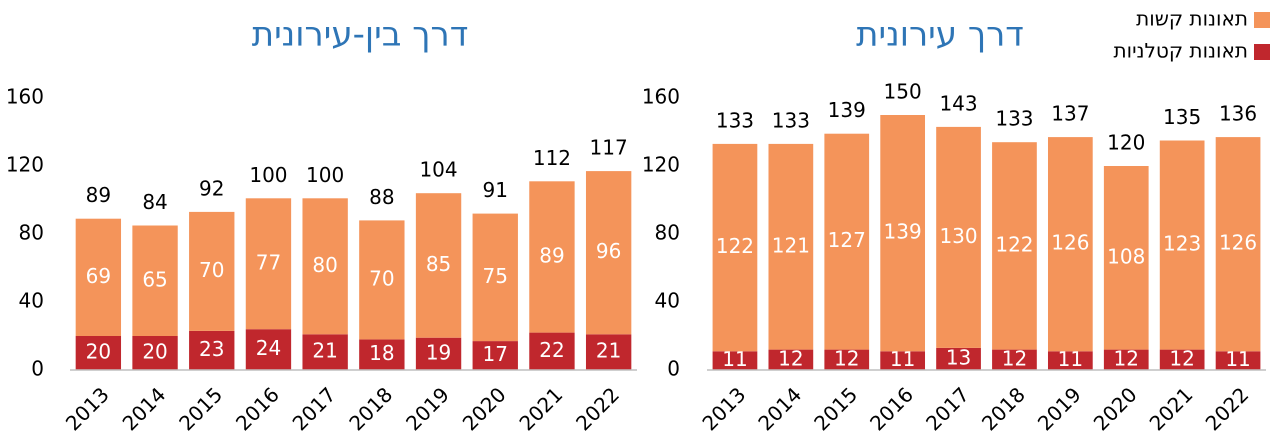  Describe the element at coordinates (791, 245) in the screenshot. I see `value-label: 121` at that location.